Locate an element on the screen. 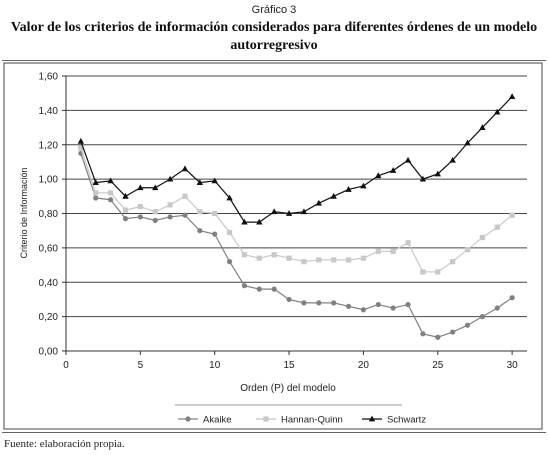  legend-item-akaike: Akaike is located at coordinates (205, 420).